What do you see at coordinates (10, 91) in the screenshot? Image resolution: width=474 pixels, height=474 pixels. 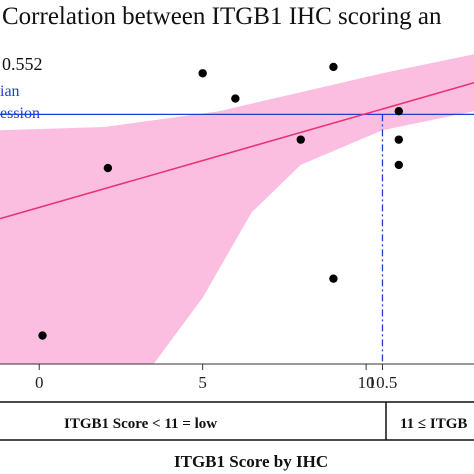 I see `legend-label-line-1: ian` at bounding box center [10, 91].